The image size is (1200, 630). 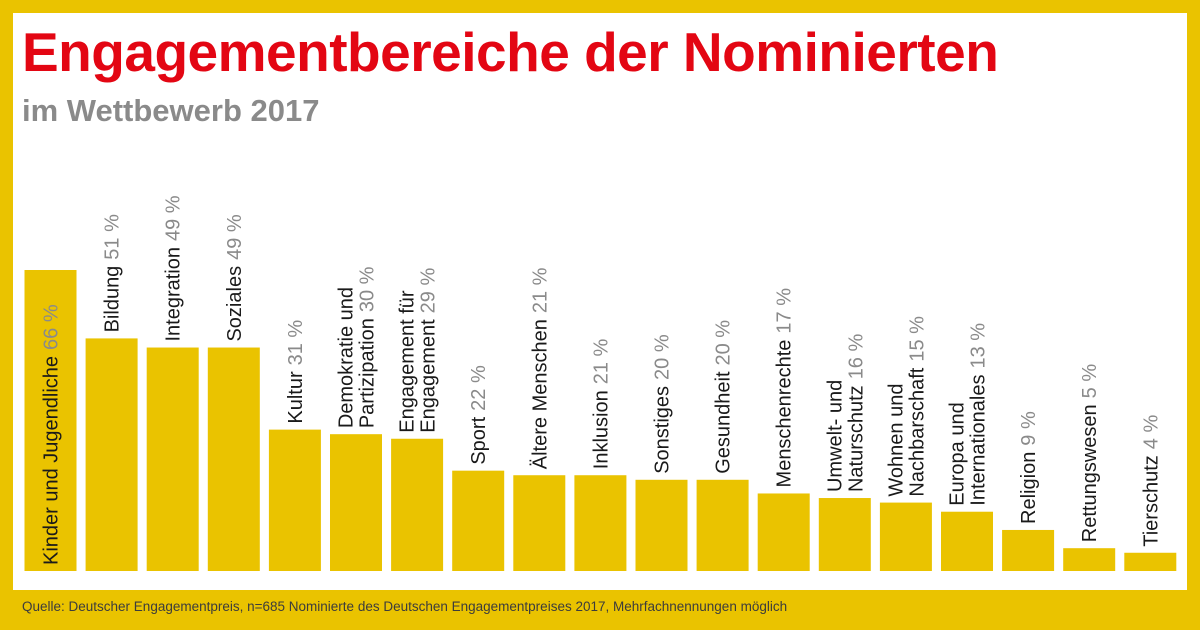 What do you see at coordinates (835, 436) in the screenshot?
I see `category-label: Umwelt- und` at bounding box center [835, 436].